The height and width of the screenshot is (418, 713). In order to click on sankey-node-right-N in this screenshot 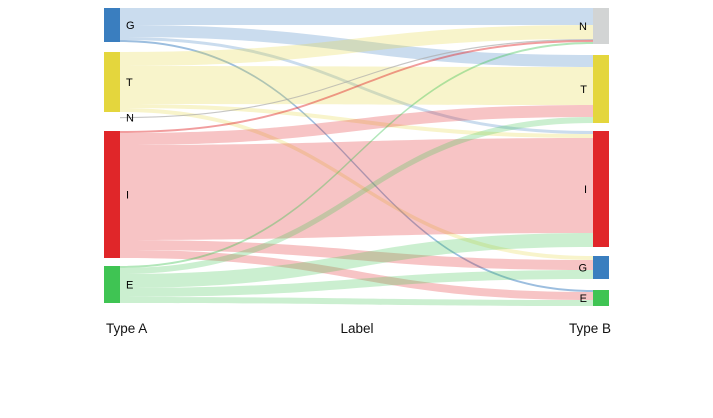, I will do `click(601, 26)`.